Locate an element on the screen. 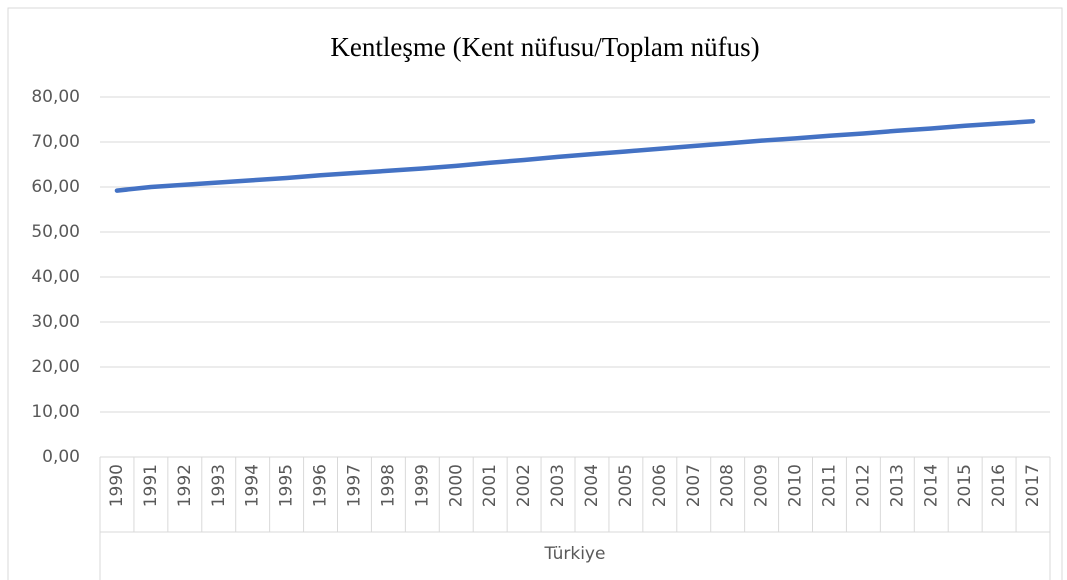 This screenshot has height=580, width=1067. x-tick-label: 1998 is located at coordinates (388, 485).